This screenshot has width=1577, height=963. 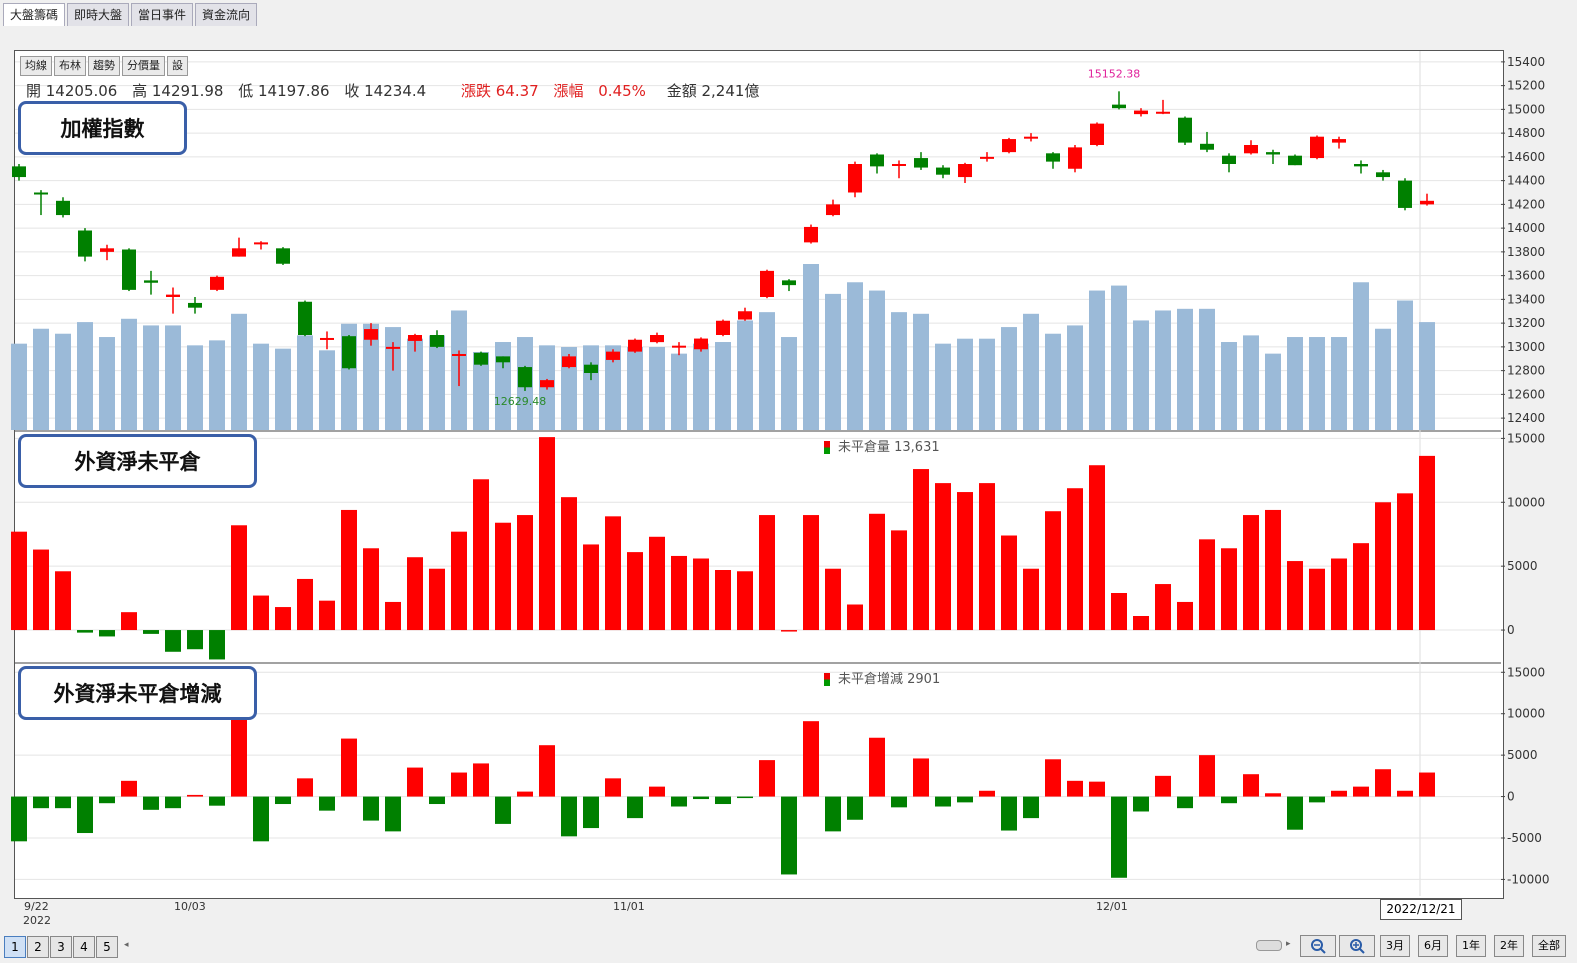 I want to click on tick-label: -10000, so click(x=1528, y=879).